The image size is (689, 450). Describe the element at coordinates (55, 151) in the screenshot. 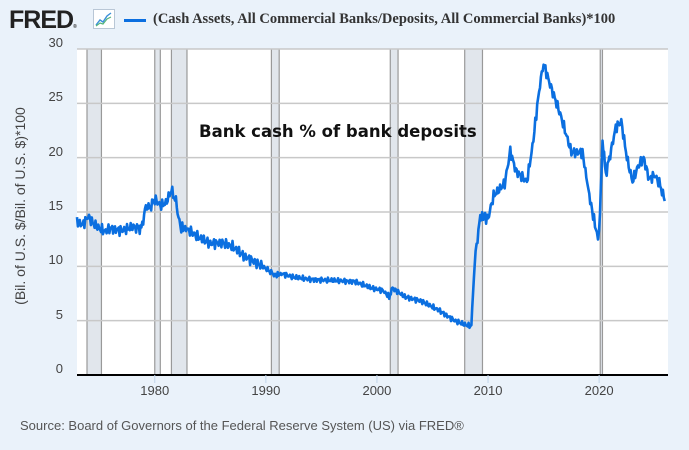

I see `y-tick-label: 20` at that location.